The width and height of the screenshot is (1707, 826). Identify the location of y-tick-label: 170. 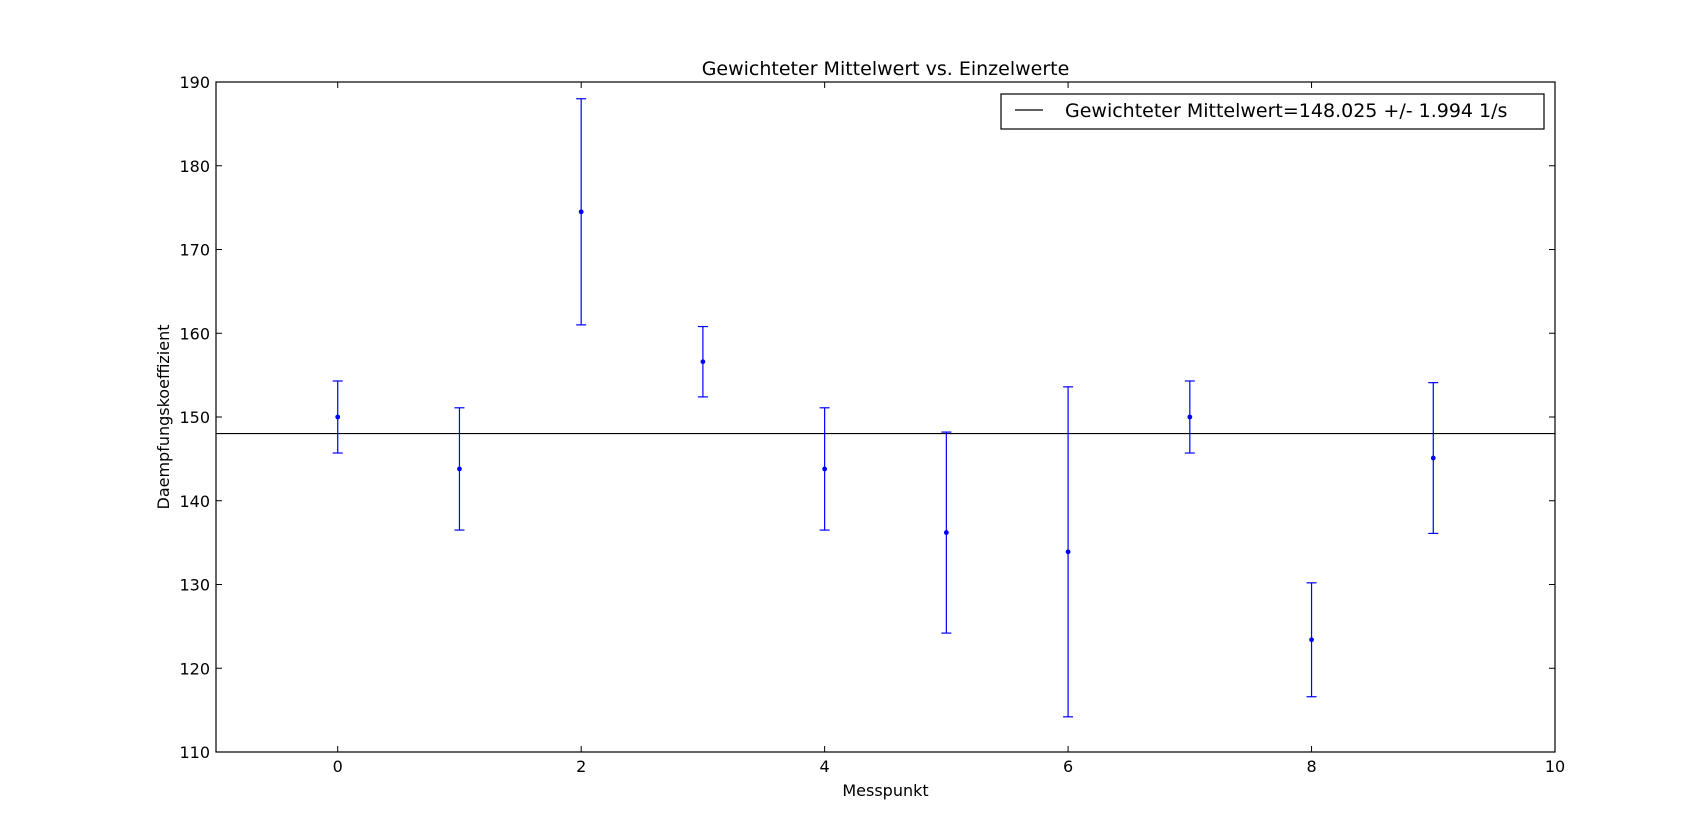
(194, 250).